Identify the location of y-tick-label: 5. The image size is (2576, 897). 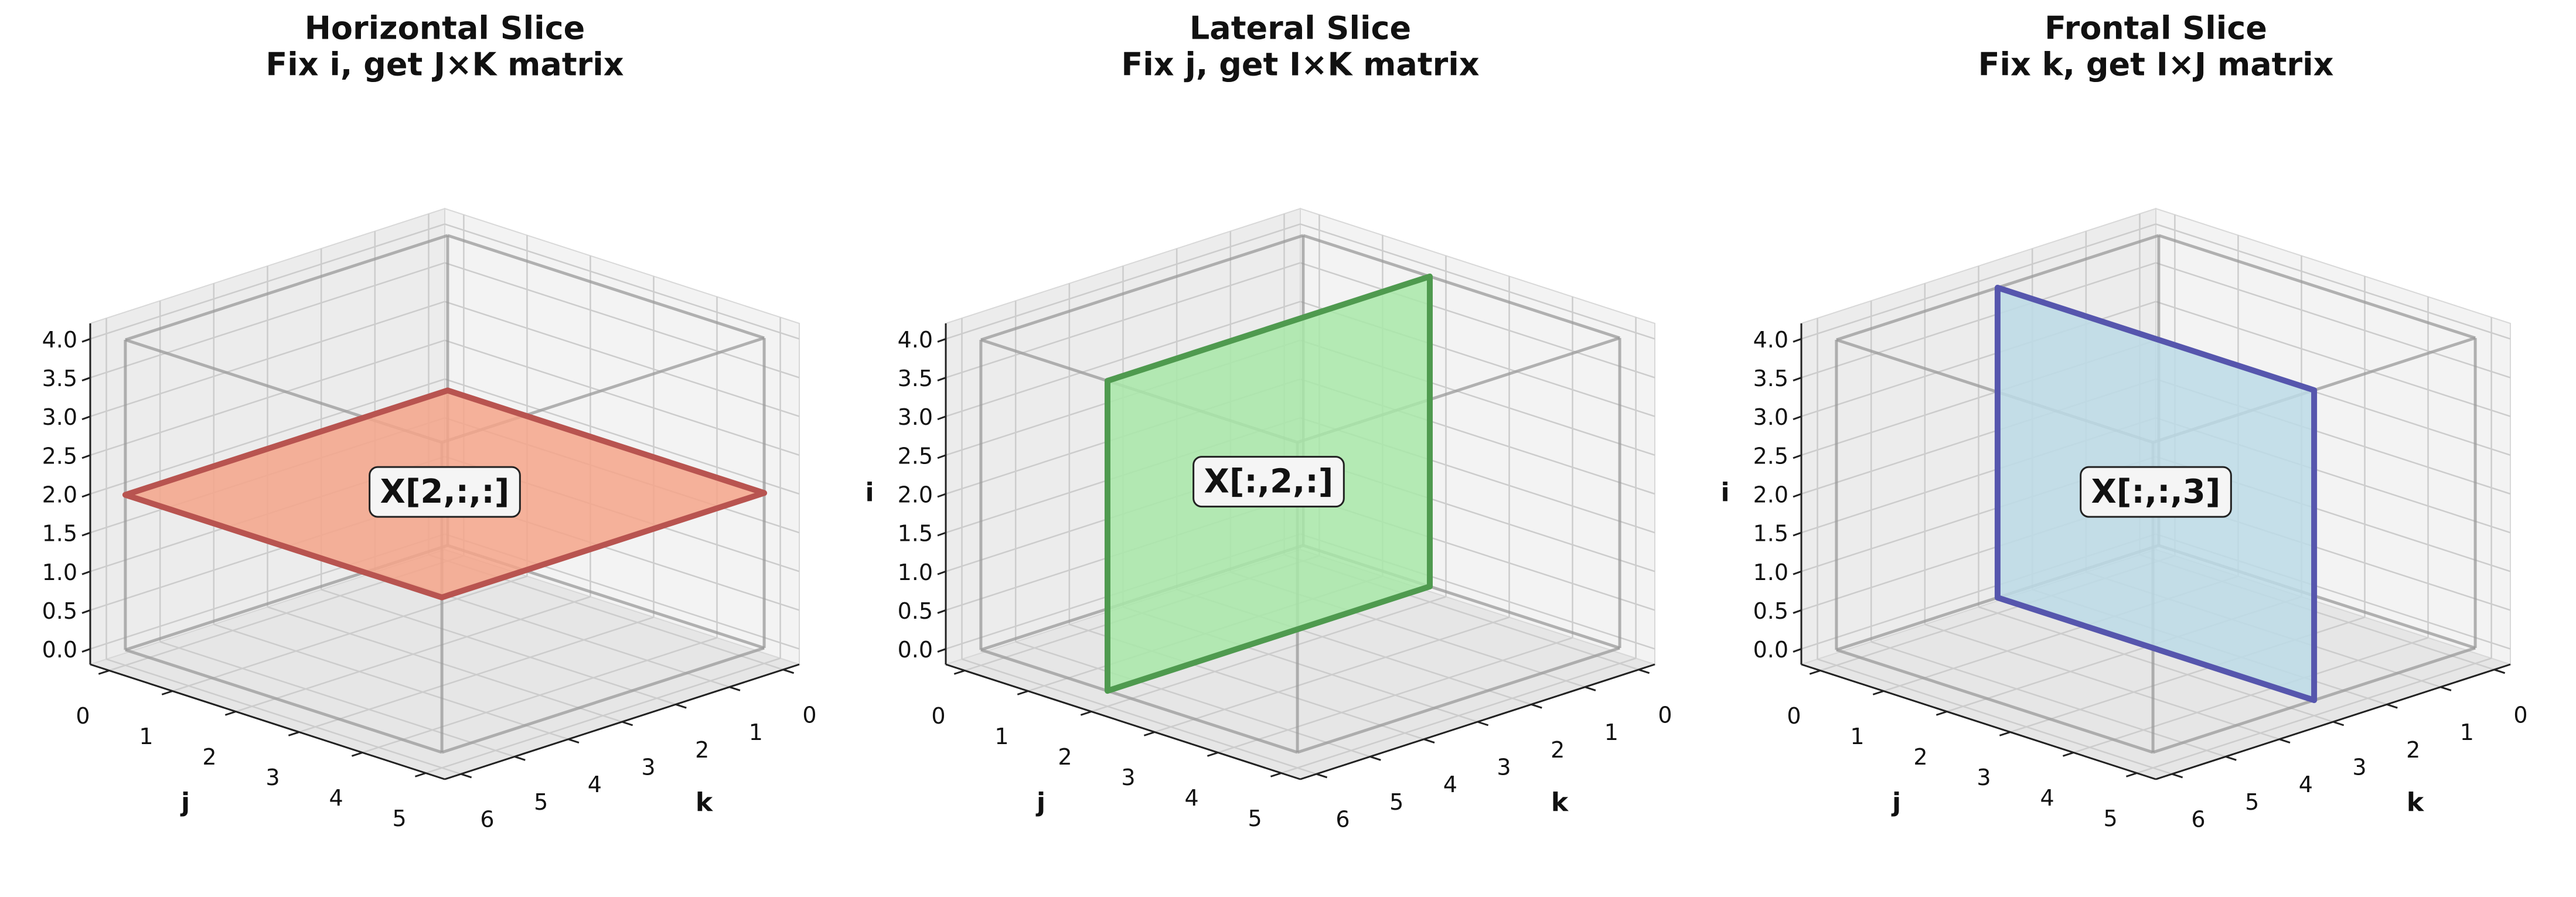
(541, 802).